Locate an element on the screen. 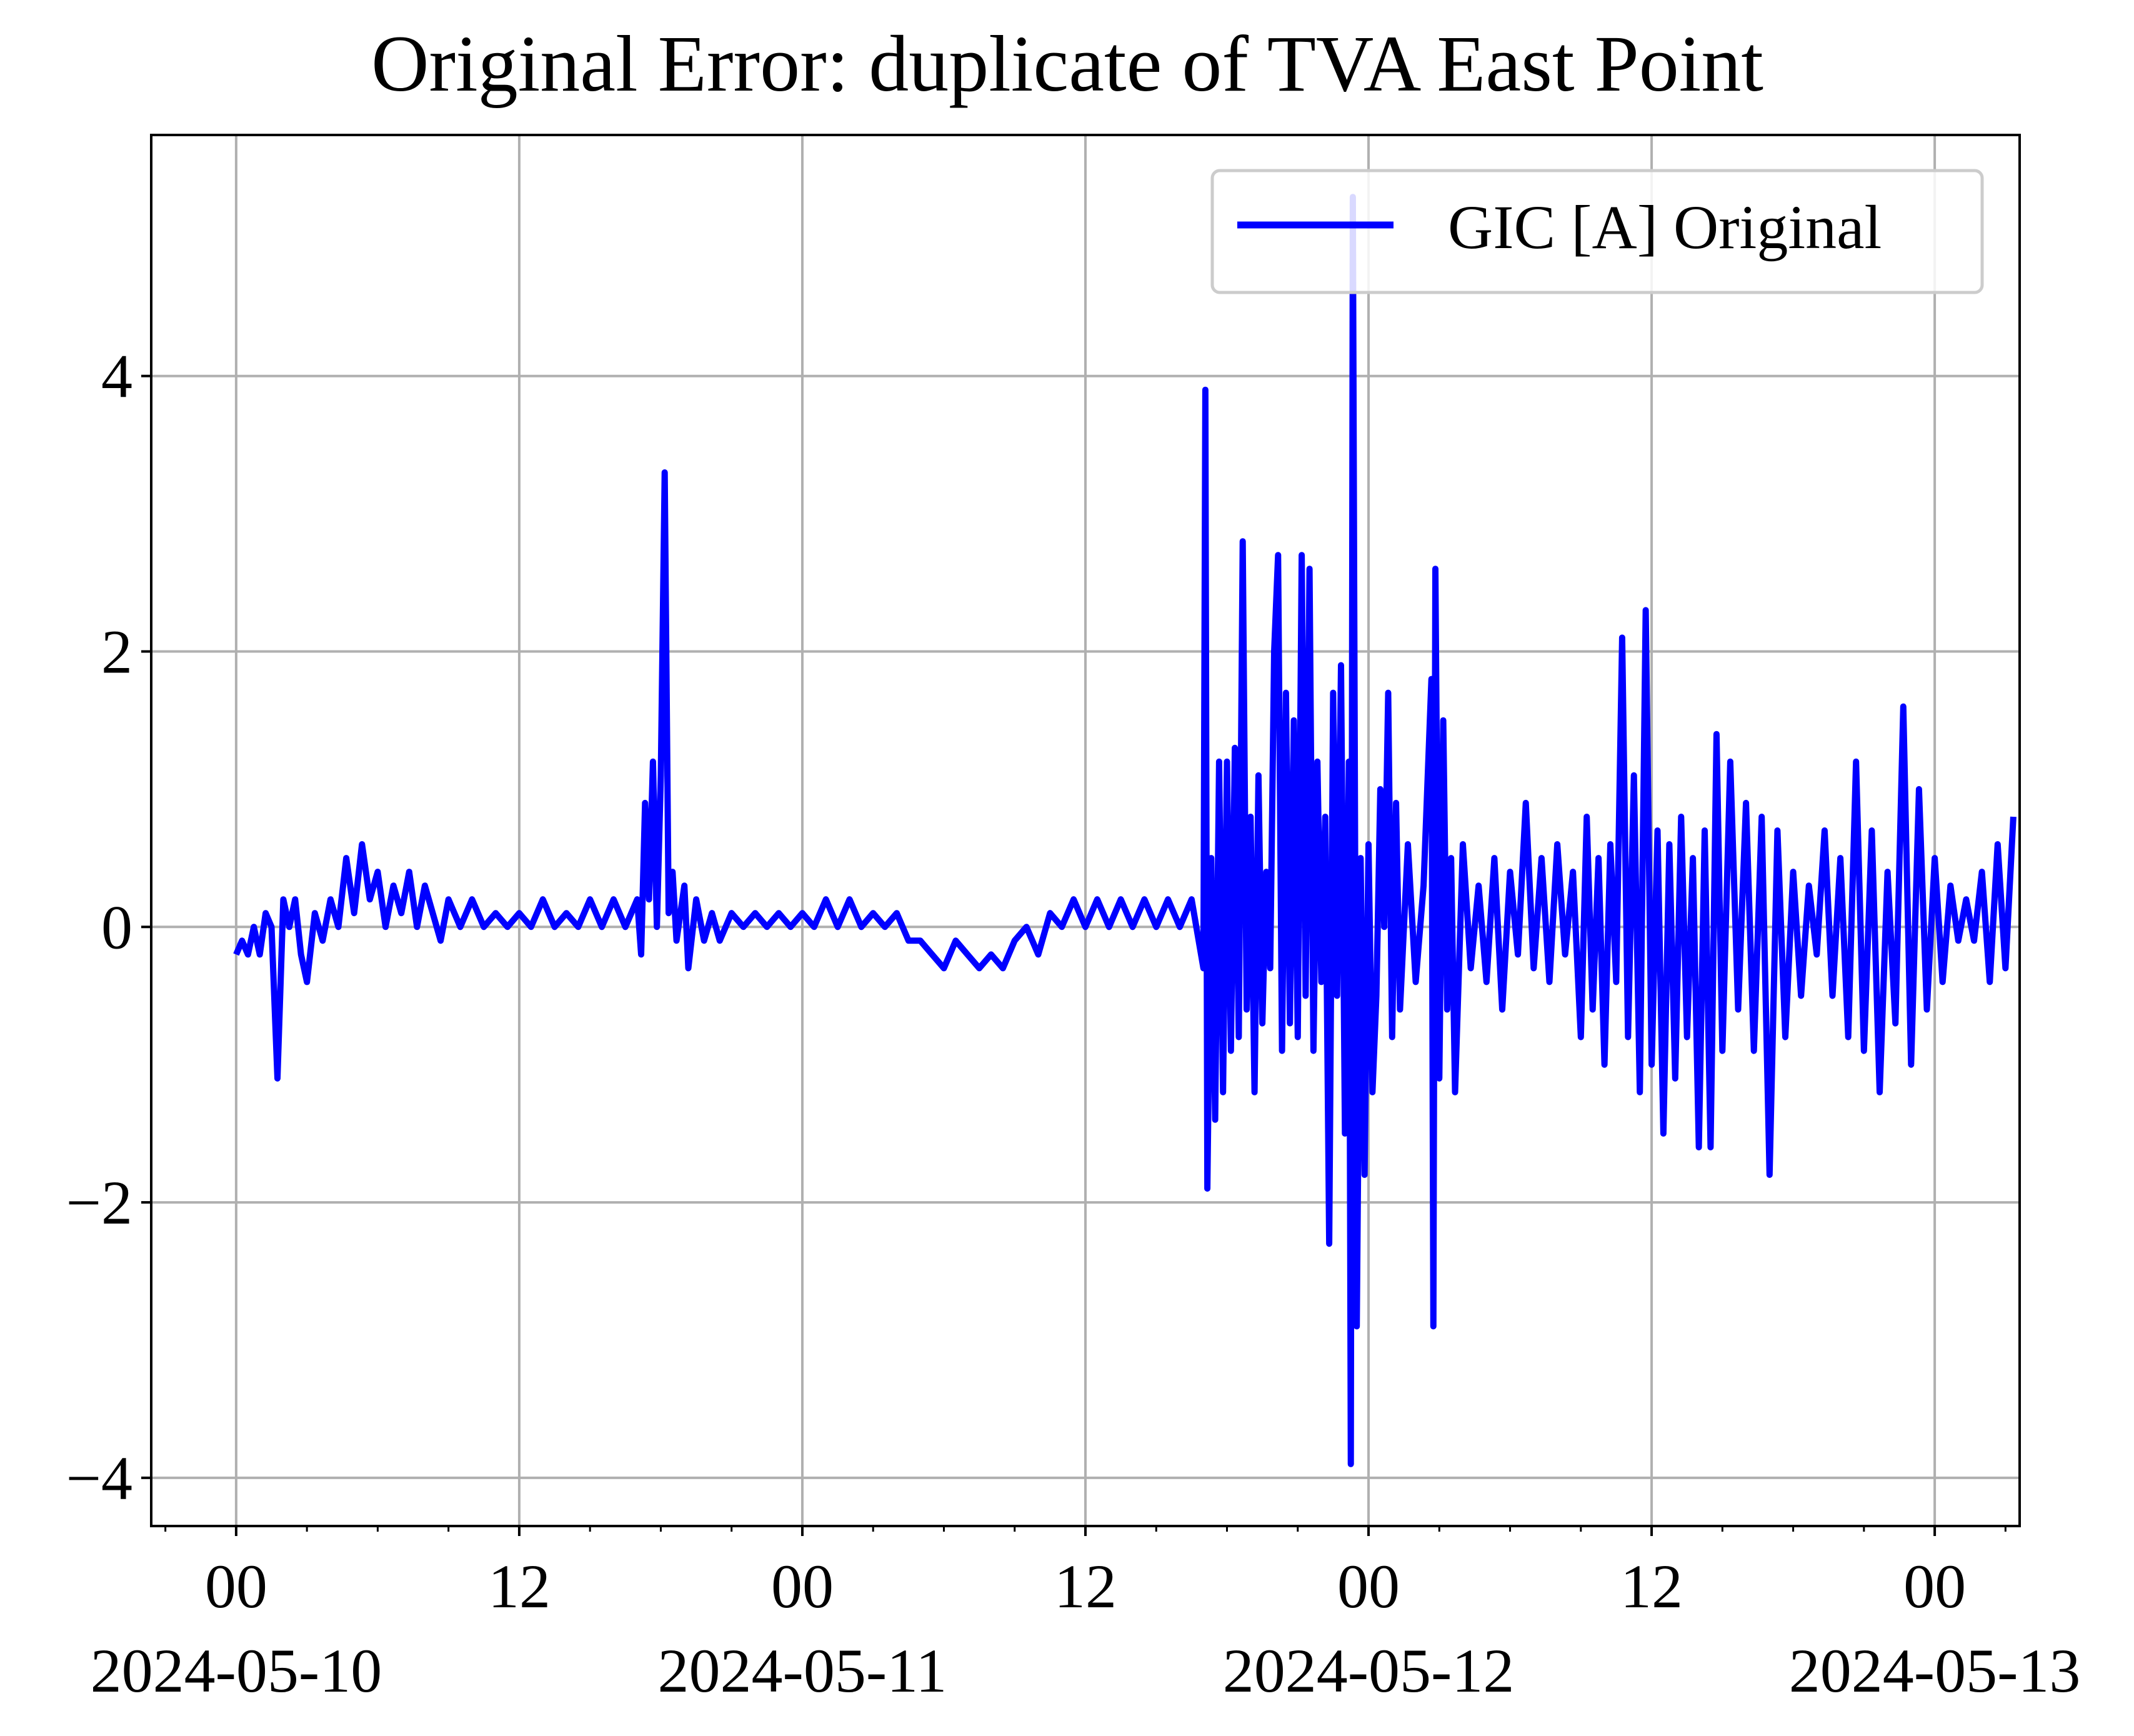 This screenshot has width=2134, height=1736. y-tick-label: −2 is located at coordinates (99, 1202).